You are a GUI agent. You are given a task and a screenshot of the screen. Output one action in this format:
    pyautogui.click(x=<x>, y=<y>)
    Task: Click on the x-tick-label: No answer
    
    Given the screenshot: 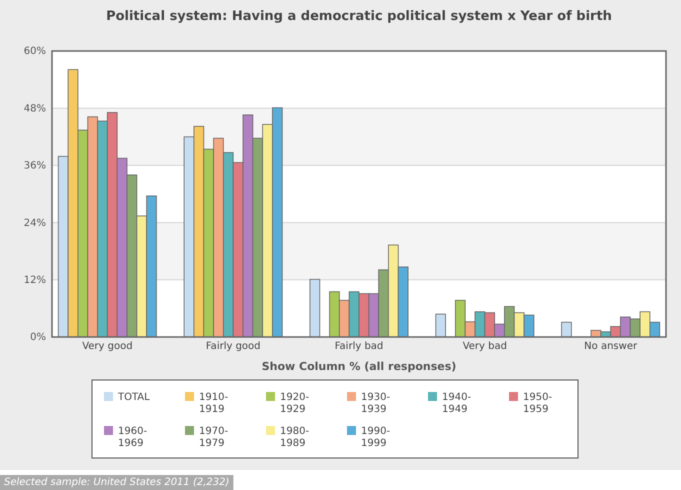 What is the action you would take?
    pyautogui.click(x=611, y=346)
    